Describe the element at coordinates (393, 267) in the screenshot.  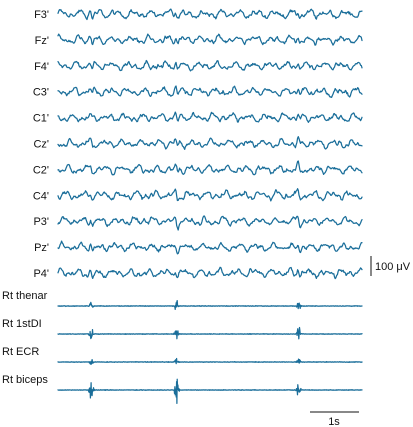
I see `amplitude-scale-label: 100 μV` at that location.